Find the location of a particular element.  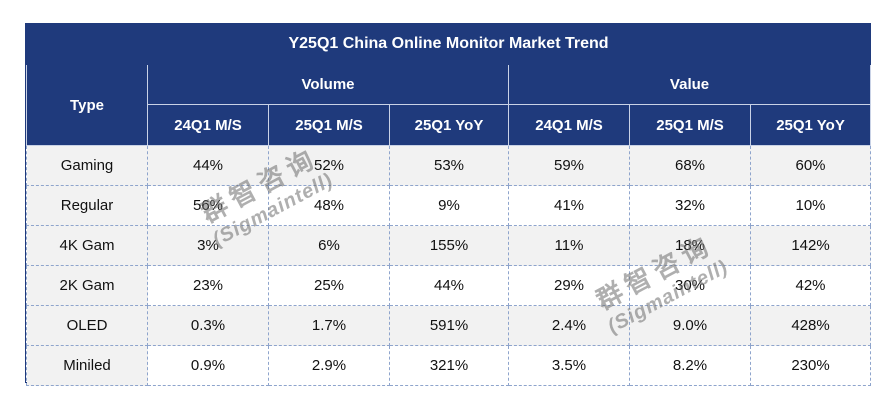

volume-group-header: Volume is located at coordinates (328, 84).